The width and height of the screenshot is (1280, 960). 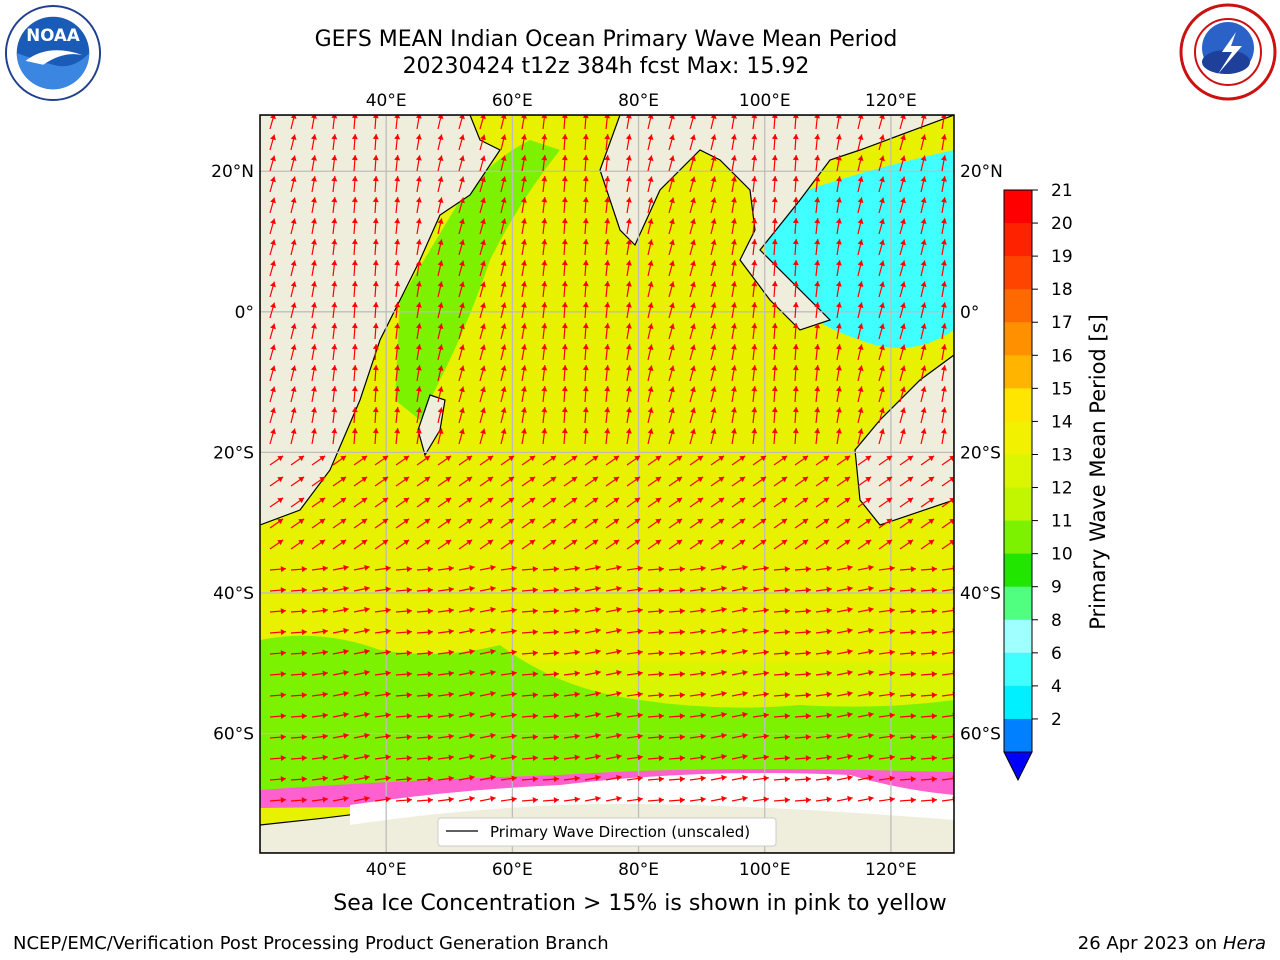 I want to click on lat-tick-label-right: 20°N, so click(x=981, y=172).